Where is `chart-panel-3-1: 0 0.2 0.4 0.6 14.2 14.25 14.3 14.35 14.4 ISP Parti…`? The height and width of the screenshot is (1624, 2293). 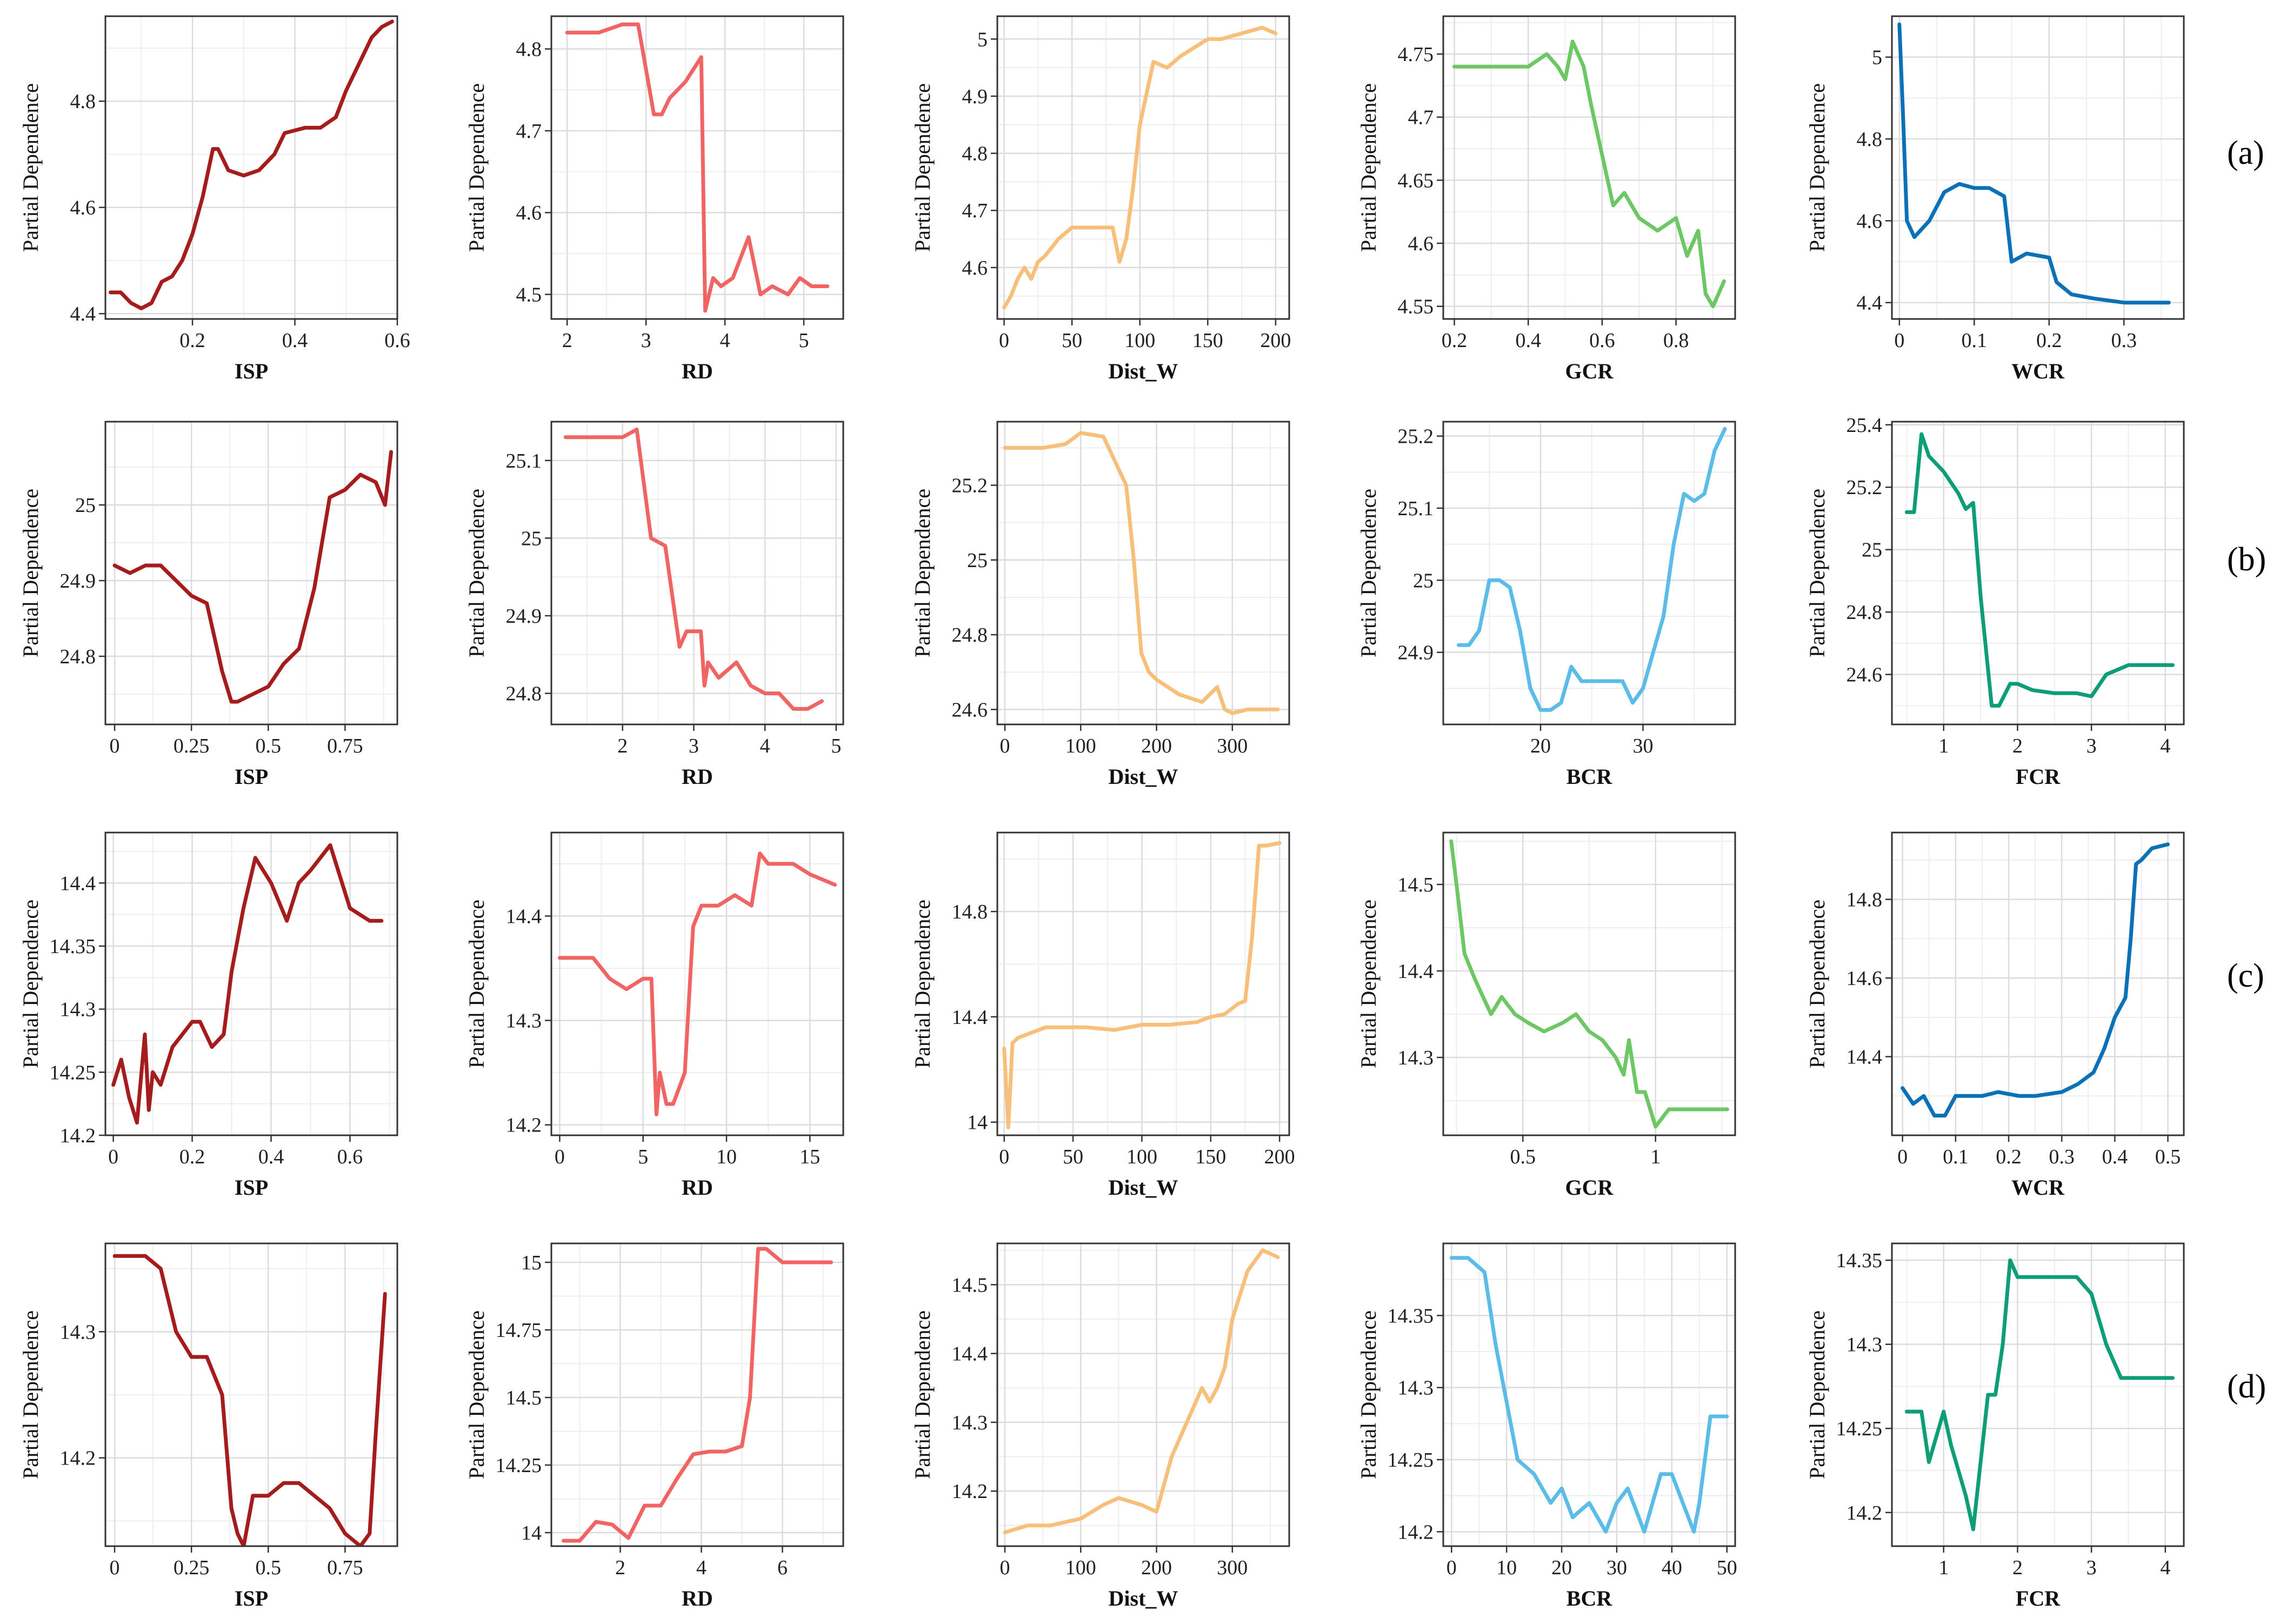
chart-panel-3-1: 0 0.2 0.4 0.6 14.2 14.25 14.3 14.35 14.4 ISP Parti… is located at coordinates (208, 1015).